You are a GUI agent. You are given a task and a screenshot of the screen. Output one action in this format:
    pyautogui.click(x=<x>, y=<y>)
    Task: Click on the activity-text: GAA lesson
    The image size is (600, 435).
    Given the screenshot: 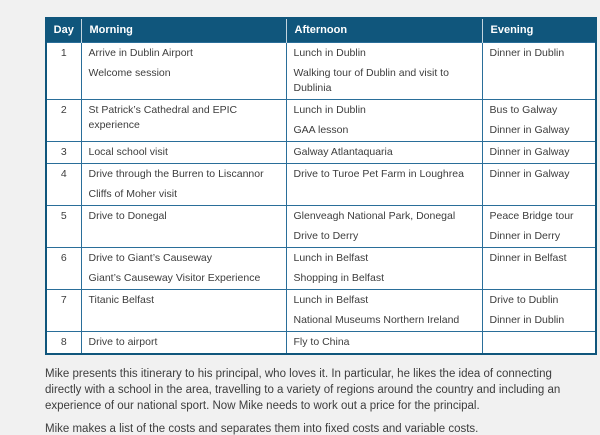 What is the action you would take?
    pyautogui.click(x=321, y=130)
    